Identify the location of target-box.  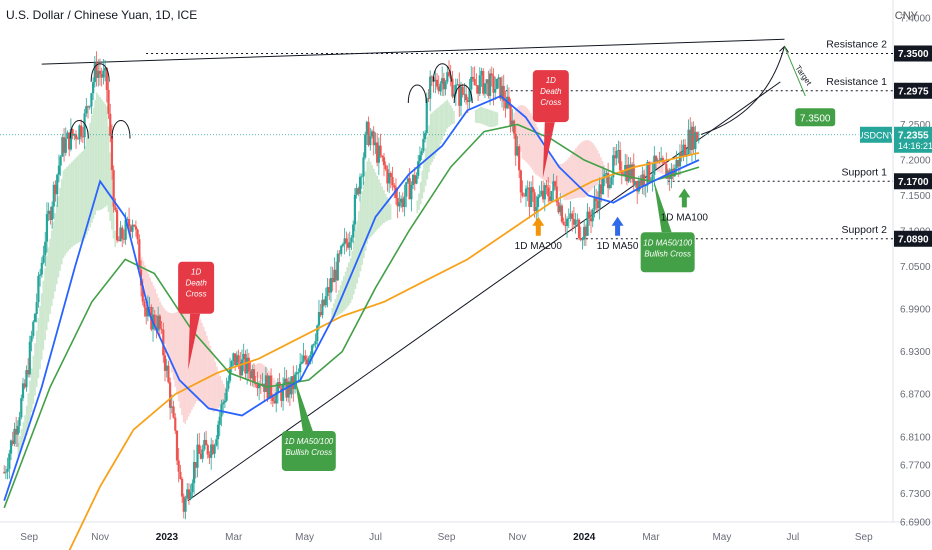
(815, 117).